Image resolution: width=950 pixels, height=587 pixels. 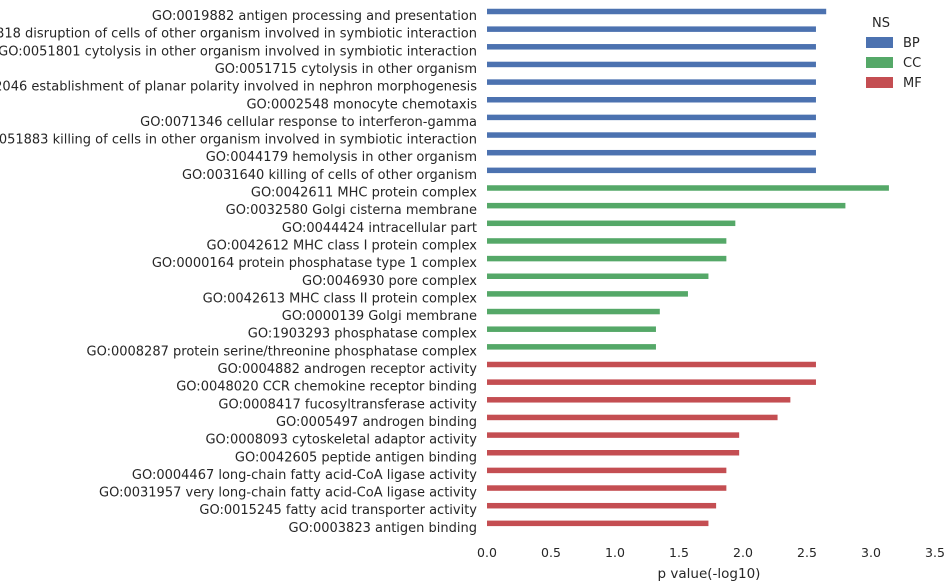 I want to click on x-tick-label: 1.5, so click(x=679, y=552).